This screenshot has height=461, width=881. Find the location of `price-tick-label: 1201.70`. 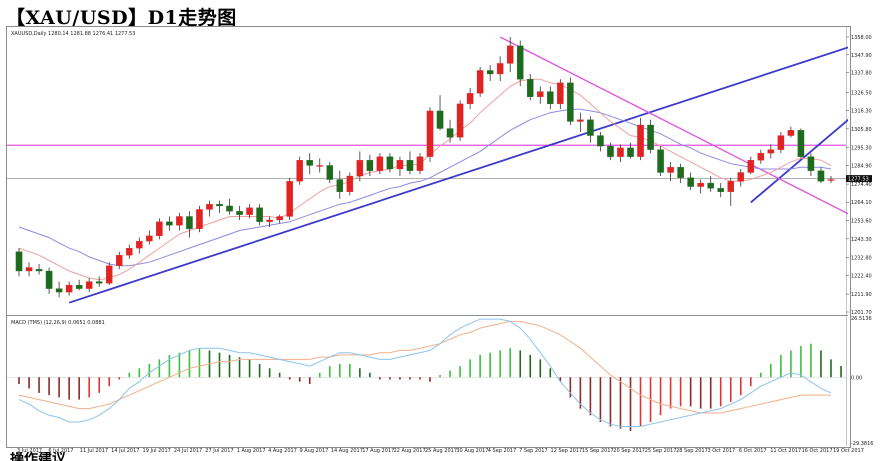

price-tick-label: 1201.70 is located at coordinates (861, 313).